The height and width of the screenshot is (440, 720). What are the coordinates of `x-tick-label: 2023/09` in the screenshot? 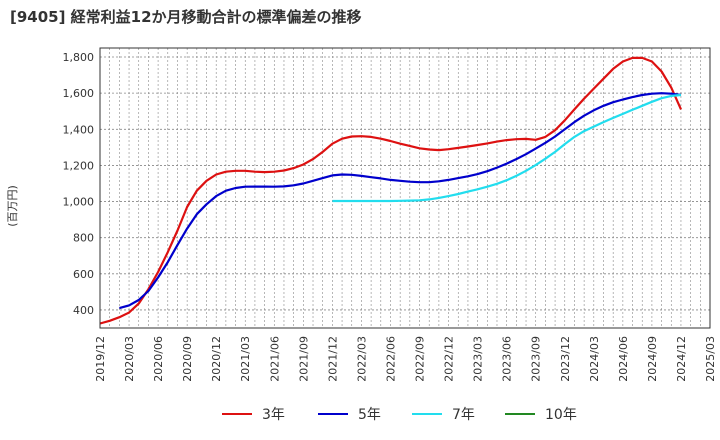 It's located at (536, 359).